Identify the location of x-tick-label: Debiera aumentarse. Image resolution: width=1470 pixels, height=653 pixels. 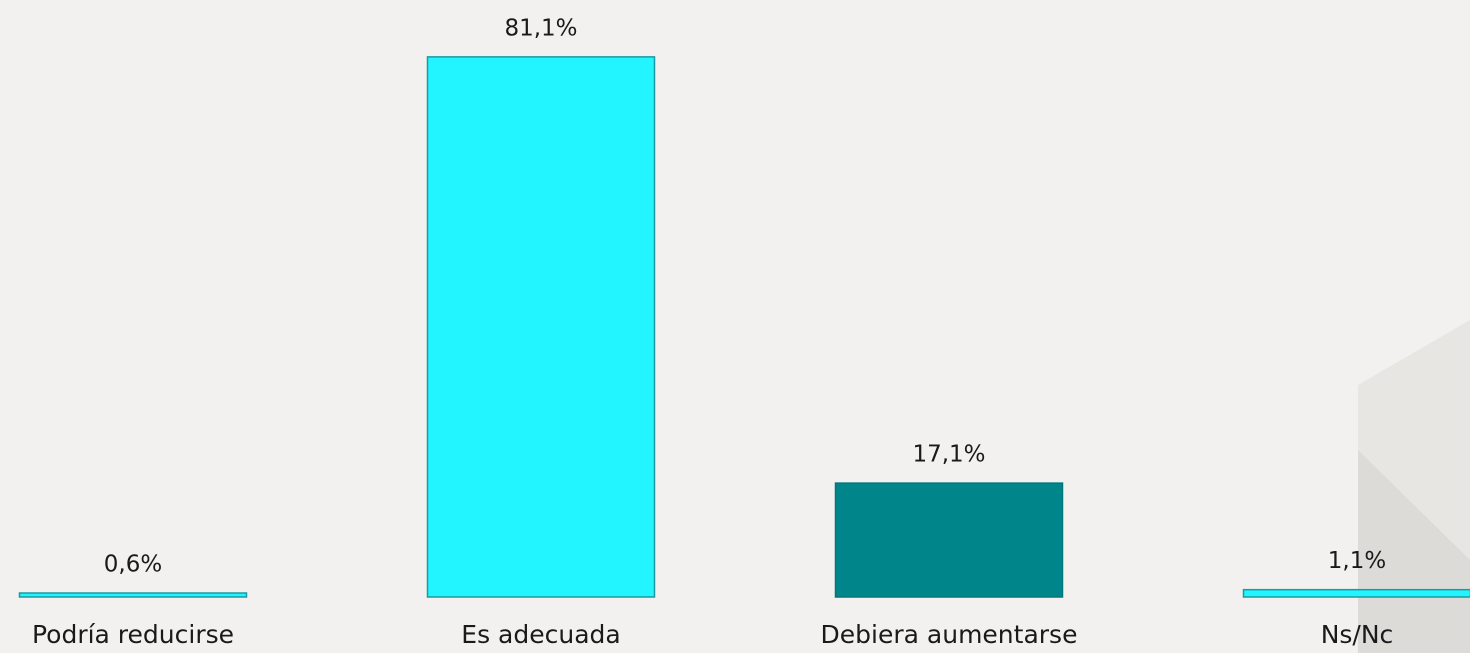
(949, 634).